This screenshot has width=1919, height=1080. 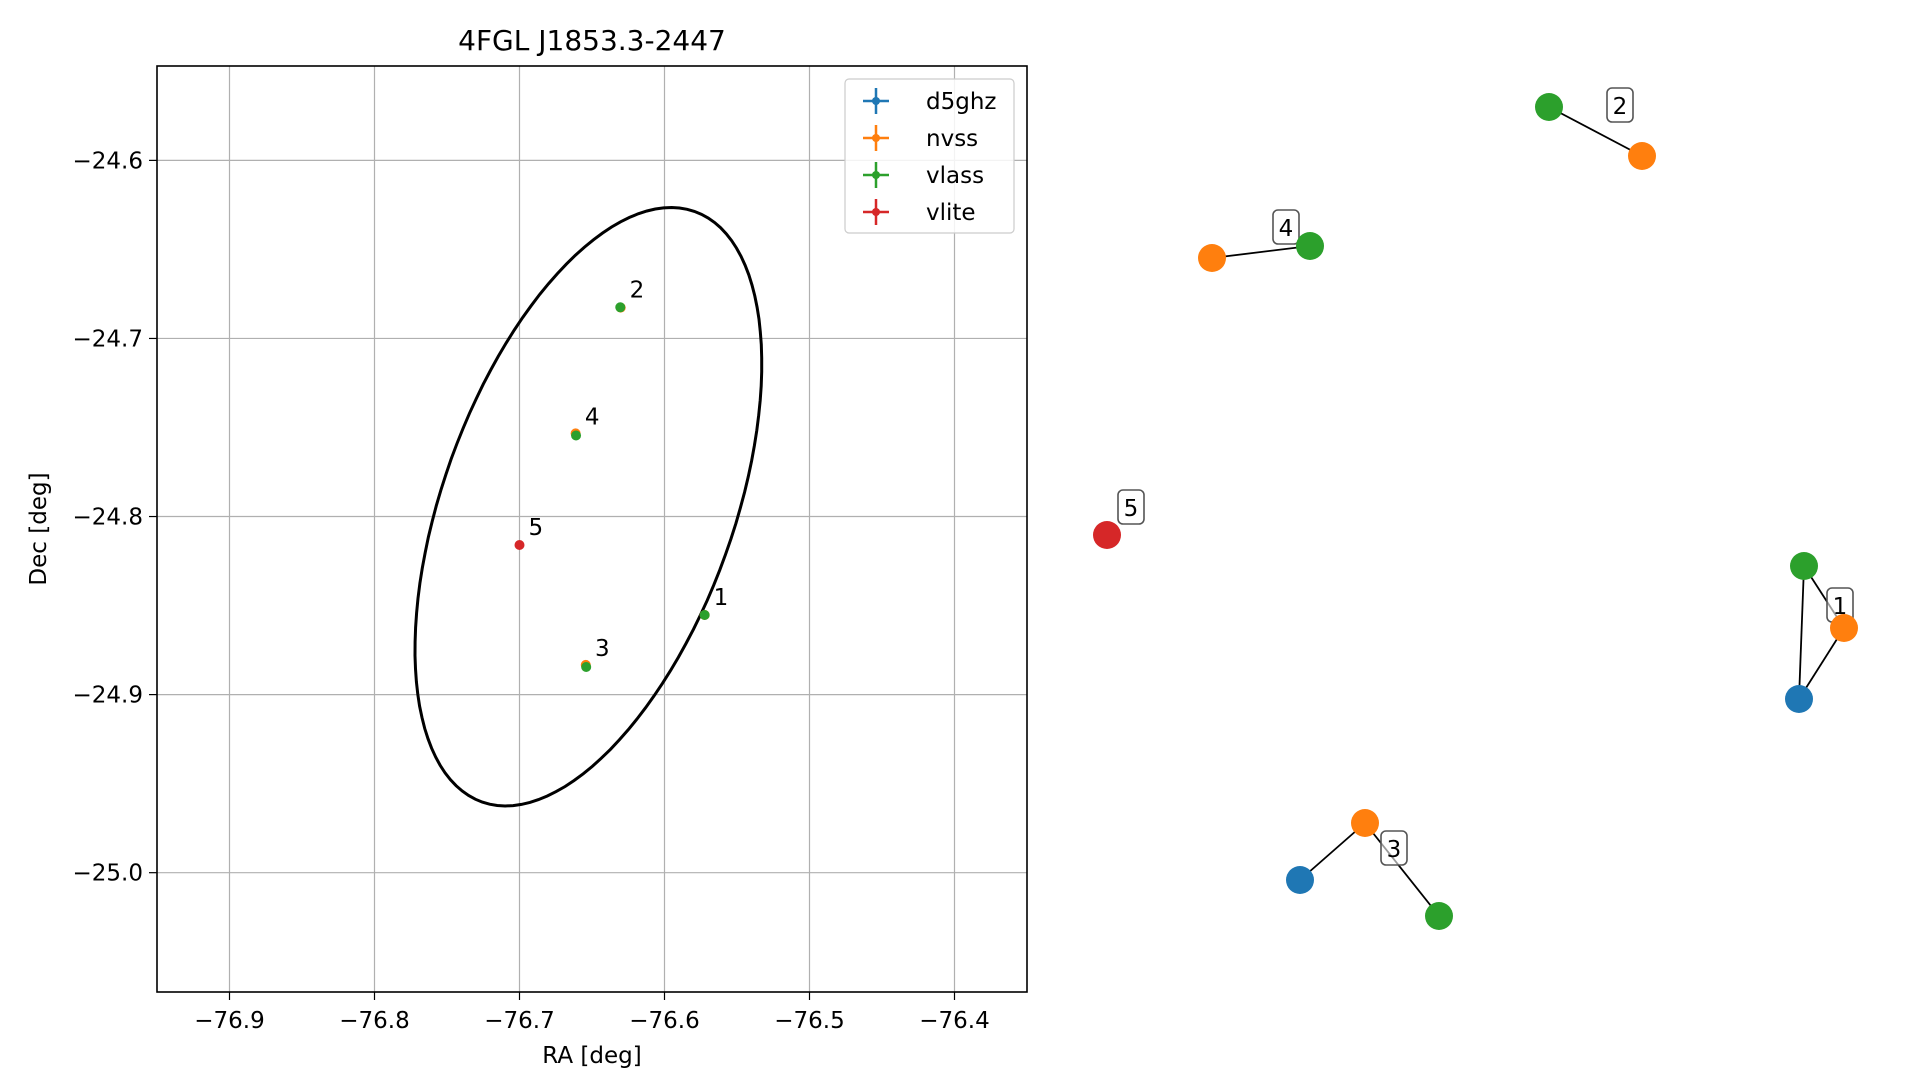 I want to click on group-label-text: 5, so click(x=1131, y=509).